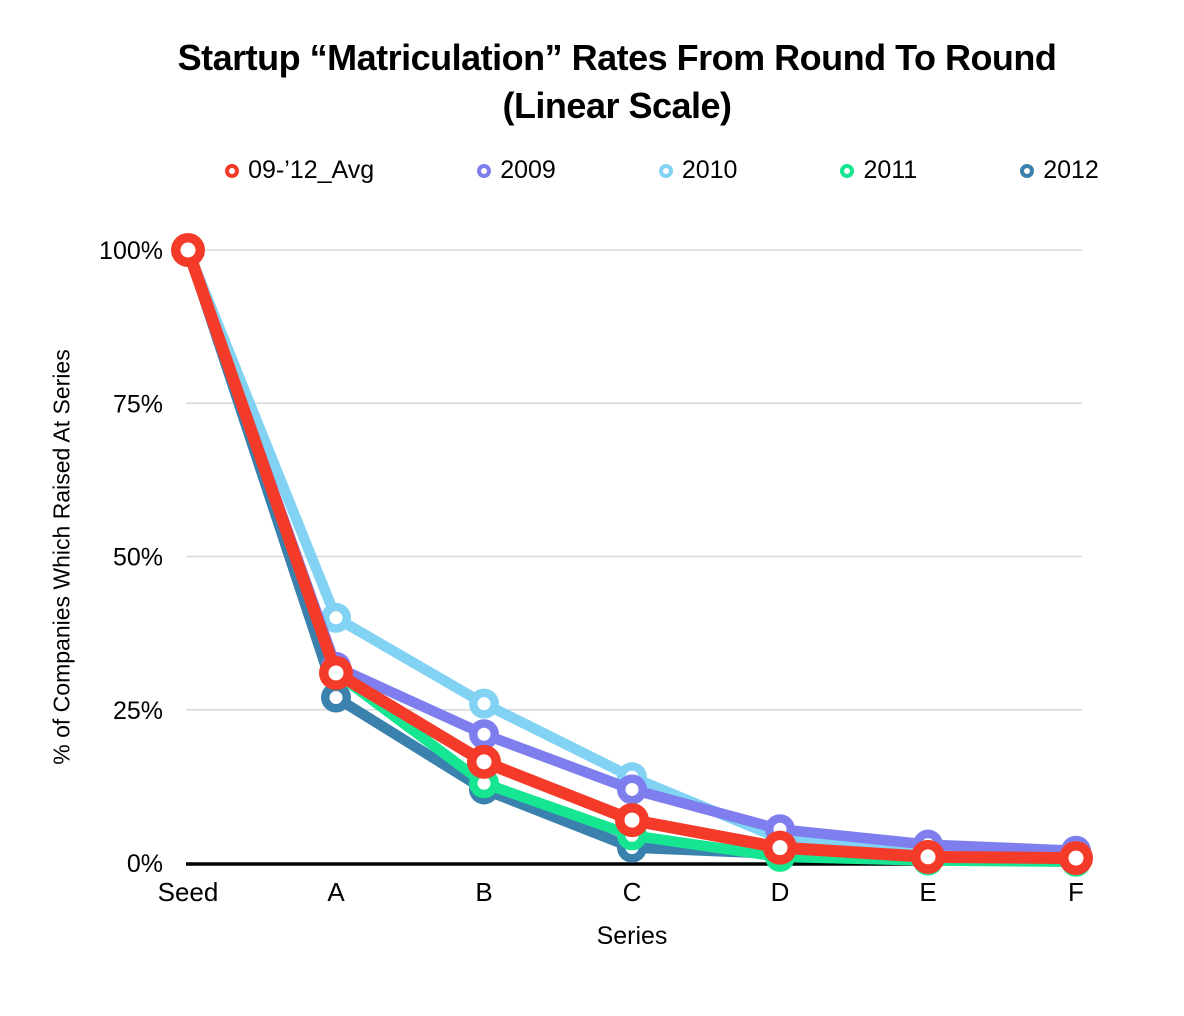  Describe the element at coordinates (131, 251) in the screenshot. I see `y-tick-label-100%: 100%` at that location.